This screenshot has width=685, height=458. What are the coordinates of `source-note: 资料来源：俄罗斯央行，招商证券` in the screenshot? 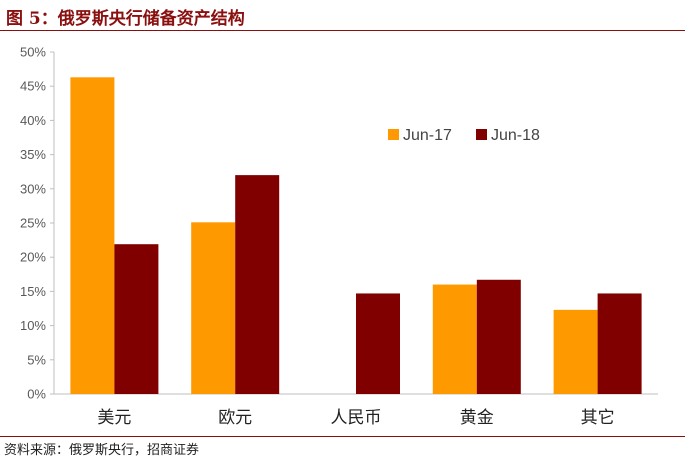 It's located at (102, 450).